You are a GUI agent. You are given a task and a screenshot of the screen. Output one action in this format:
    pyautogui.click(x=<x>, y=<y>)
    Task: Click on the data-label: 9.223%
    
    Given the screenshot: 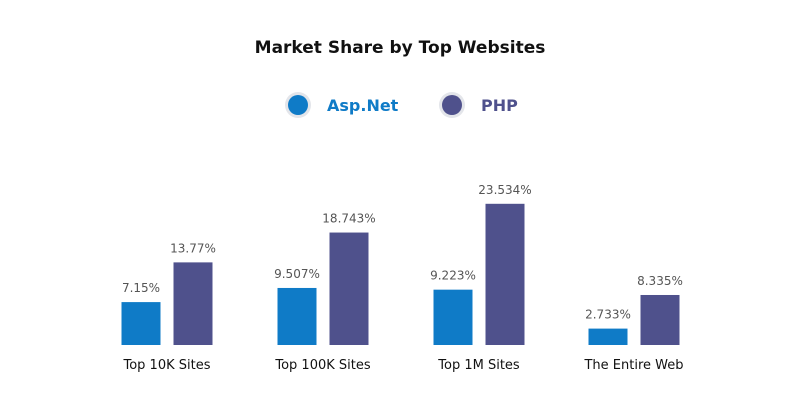 What is the action you would take?
    pyautogui.click(x=453, y=276)
    